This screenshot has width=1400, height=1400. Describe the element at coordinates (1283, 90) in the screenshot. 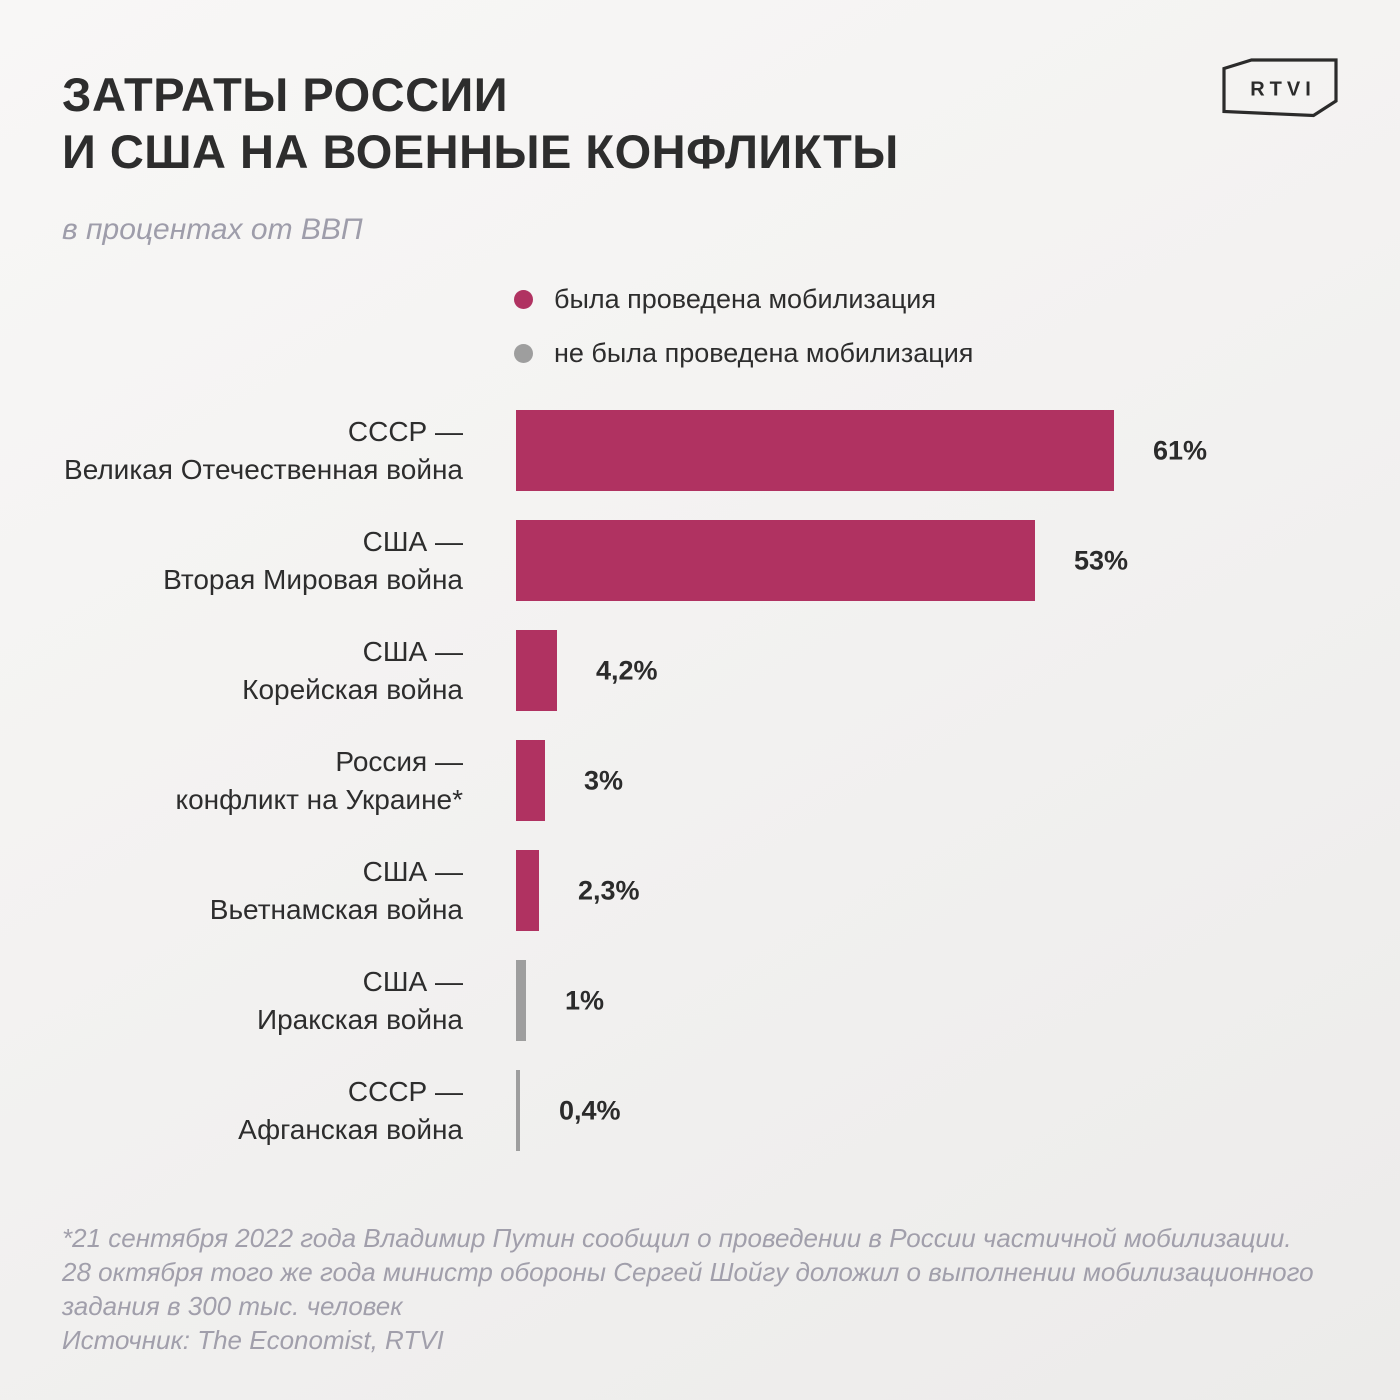

I see `rtvi-logo-text: RTVI` at that location.